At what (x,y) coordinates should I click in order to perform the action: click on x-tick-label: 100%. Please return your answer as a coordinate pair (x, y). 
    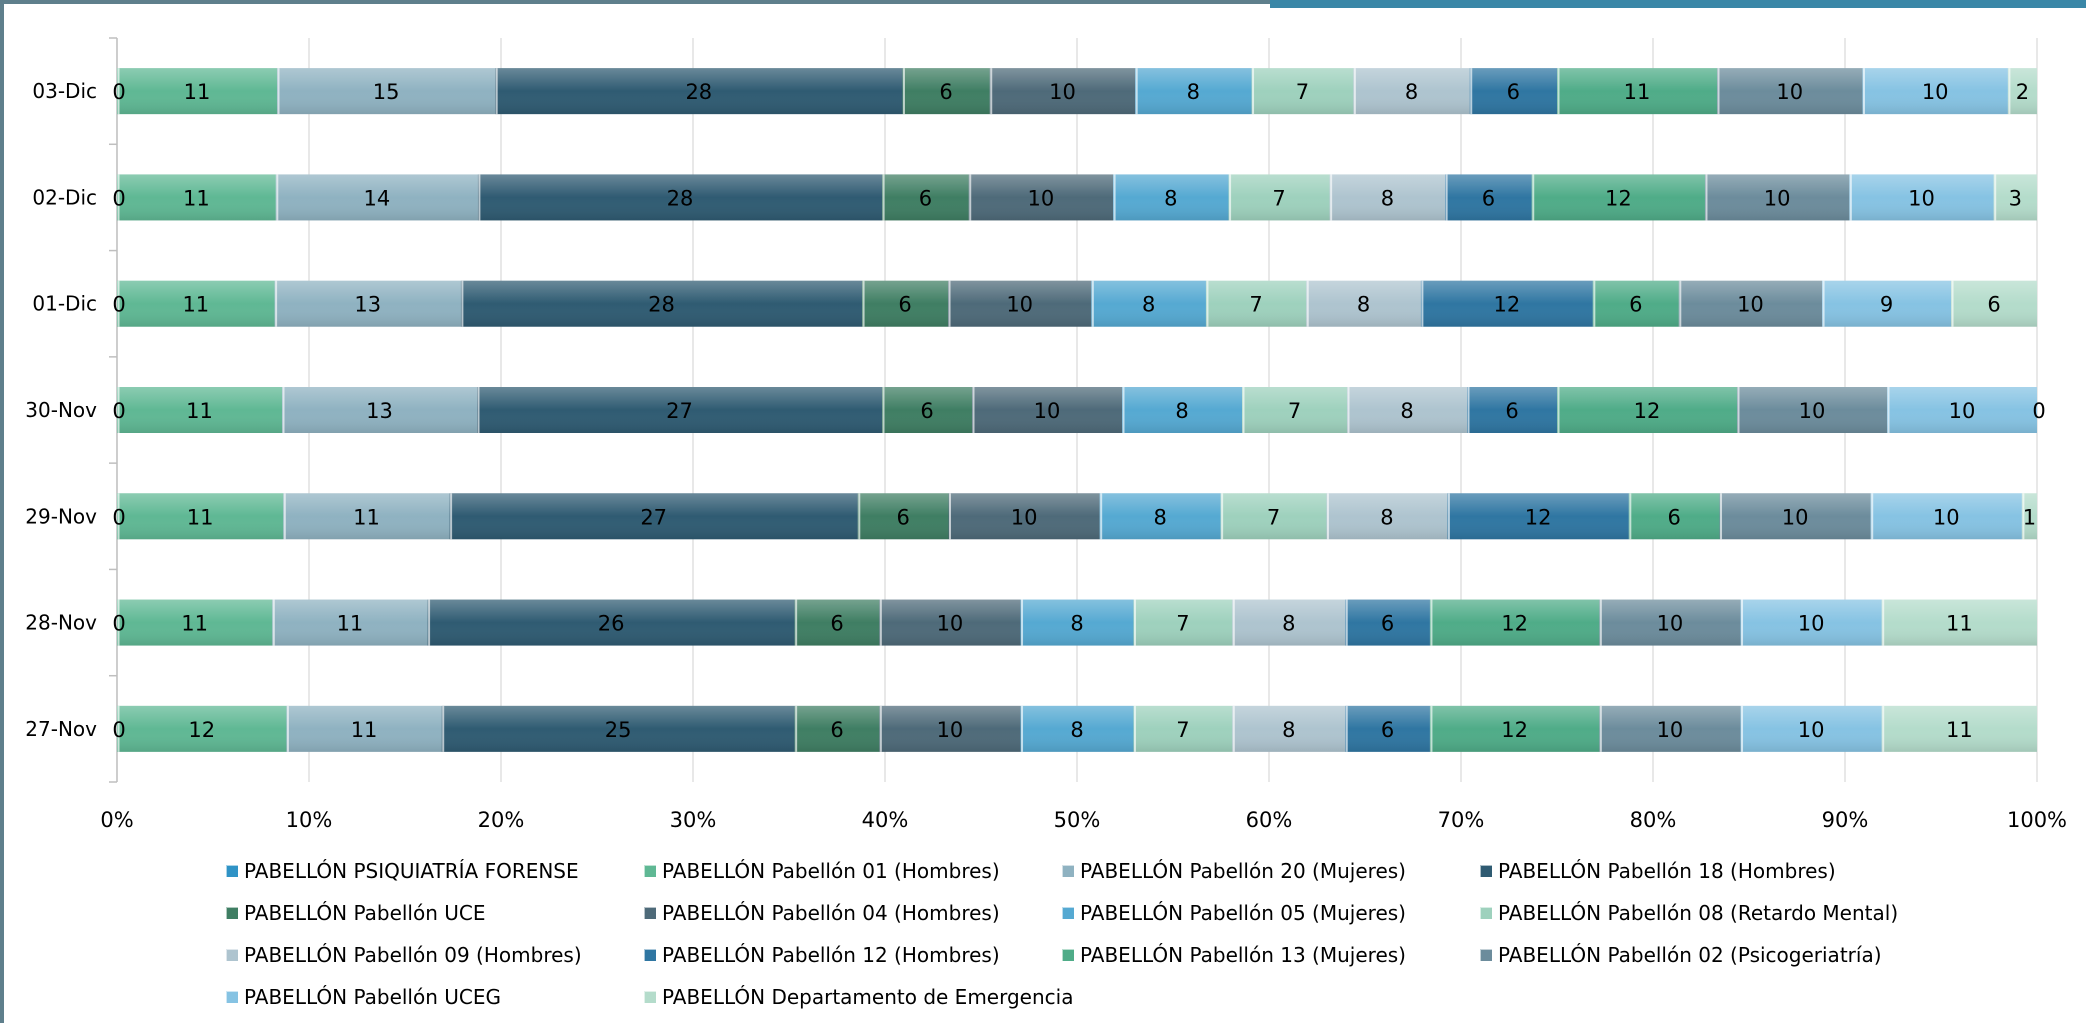
    Looking at the image, I should click on (2037, 820).